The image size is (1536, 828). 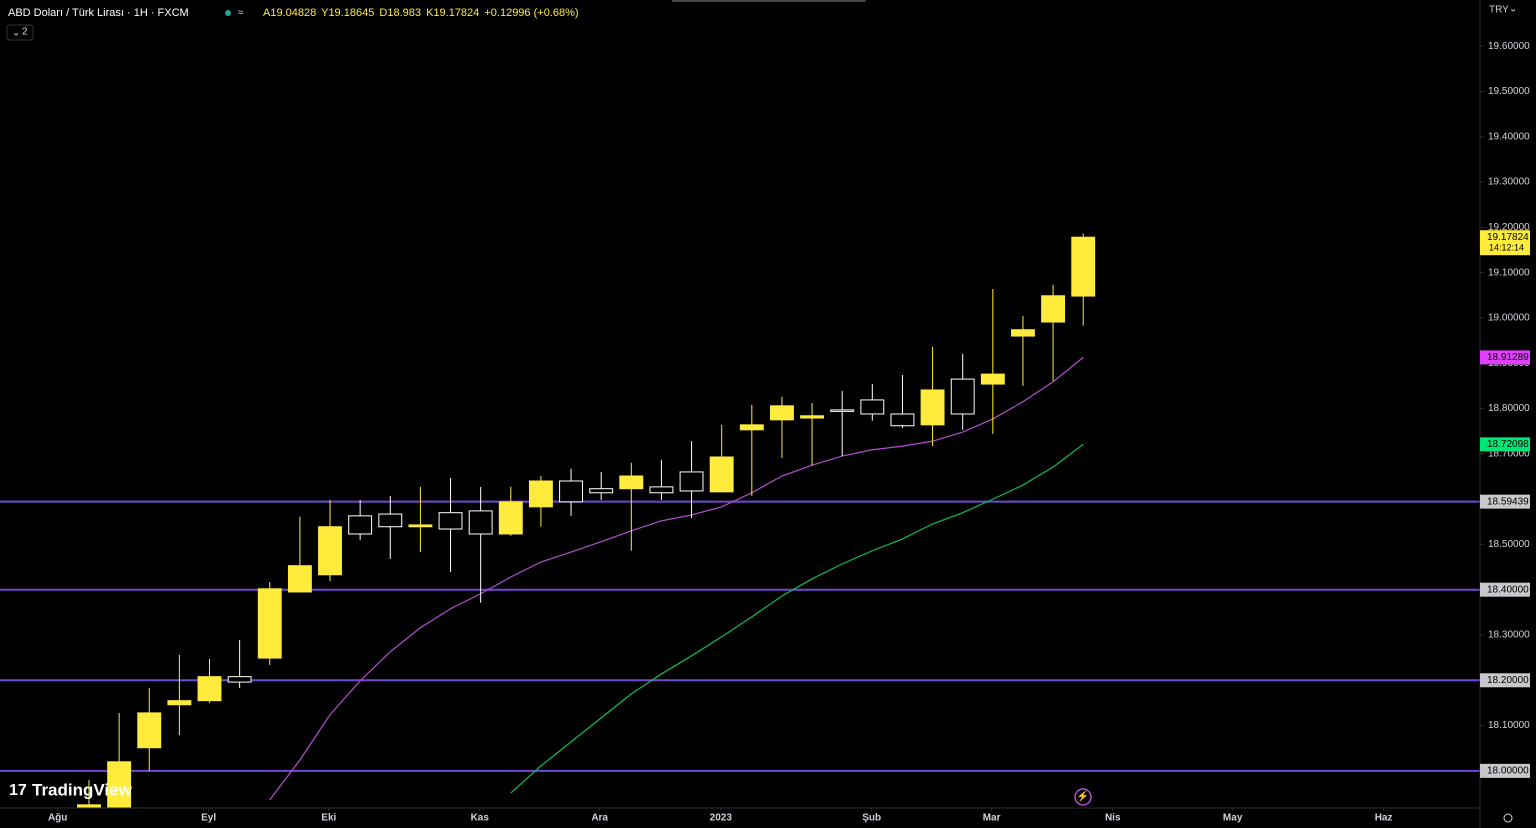 I want to click on hline-label: 18.00000, so click(x=1508, y=771).